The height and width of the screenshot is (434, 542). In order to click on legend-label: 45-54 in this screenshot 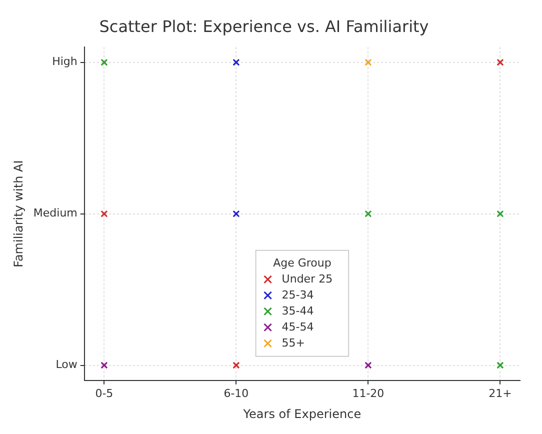, I will do `click(298, 327)`.